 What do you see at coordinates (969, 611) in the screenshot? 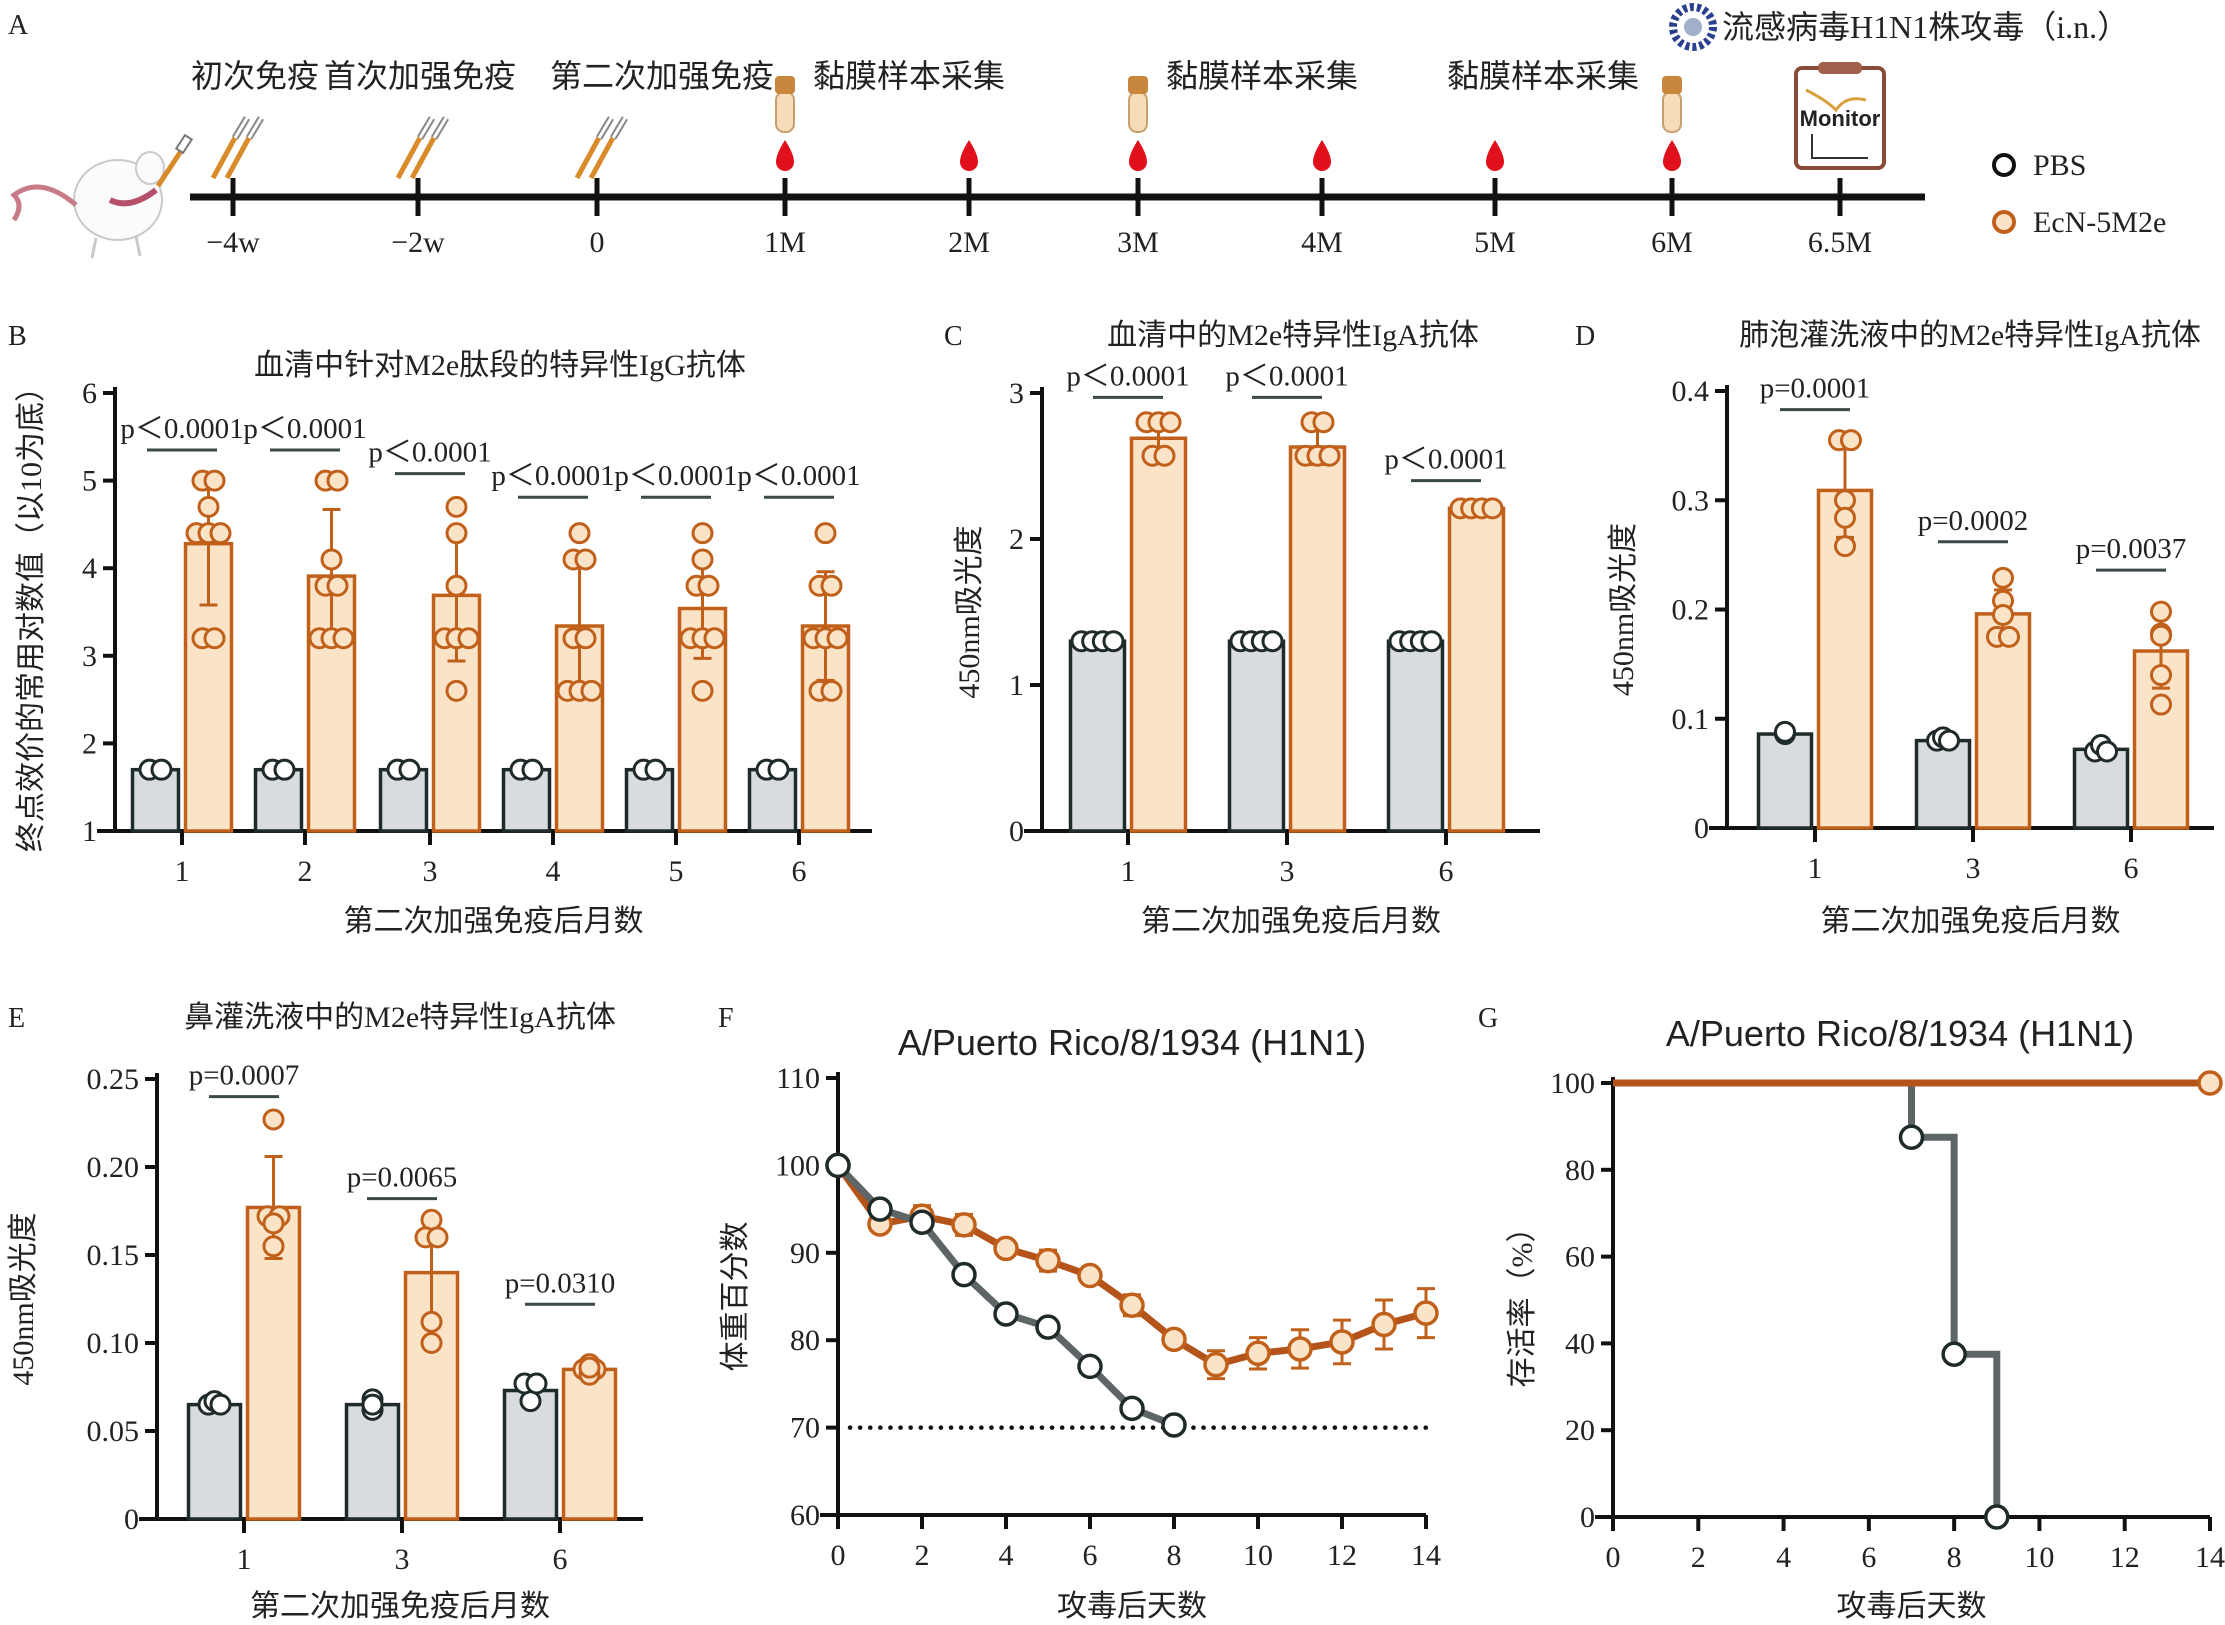
I see `y-axis-label: 450nm吸光度` at bounding box center [969, 611].